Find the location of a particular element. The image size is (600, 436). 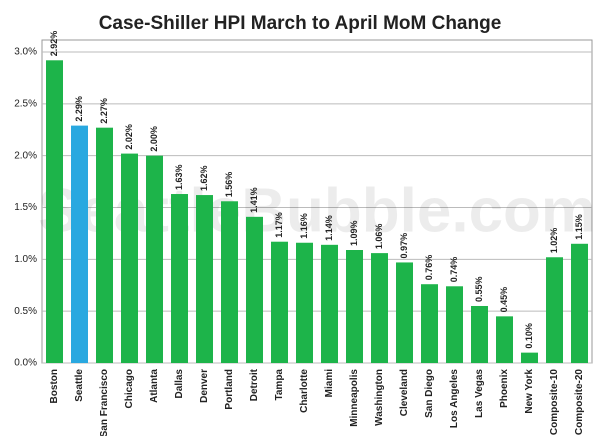

x-tick-label: Charlotte is located at coordinates (304, 391).